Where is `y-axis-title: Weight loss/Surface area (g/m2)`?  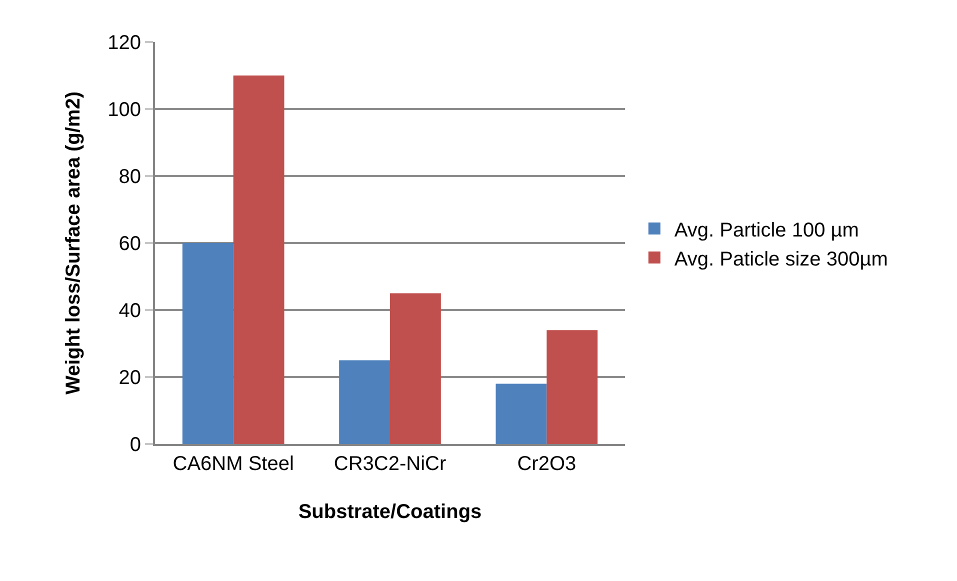
y-axis-title: Weight loss/Surface area (g/m2) is located at coordinates (73, 243).